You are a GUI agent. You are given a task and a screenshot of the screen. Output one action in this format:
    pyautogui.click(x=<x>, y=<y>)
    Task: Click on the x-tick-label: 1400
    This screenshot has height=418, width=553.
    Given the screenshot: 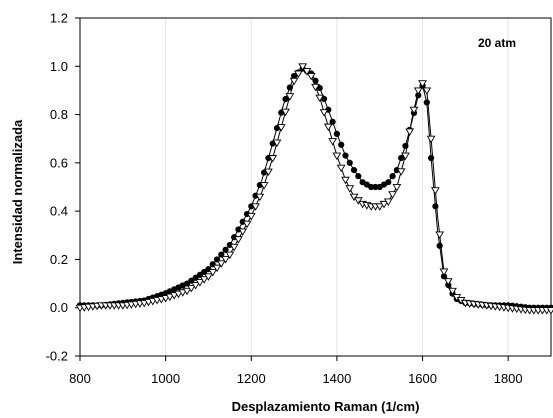 What is the action you would take?
    pyautogui.click(x=336, y=378)
    